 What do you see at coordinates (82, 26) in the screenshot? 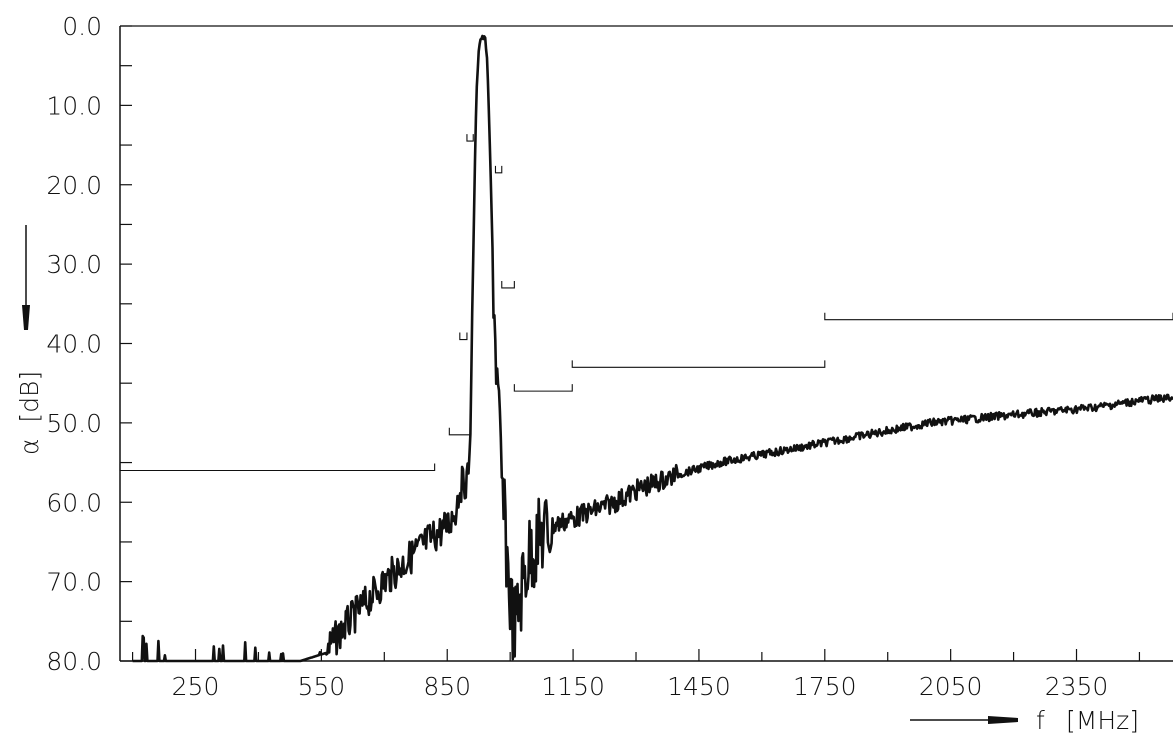
I see `y-tick-label: 0.0` at bounding box center [82, 26].